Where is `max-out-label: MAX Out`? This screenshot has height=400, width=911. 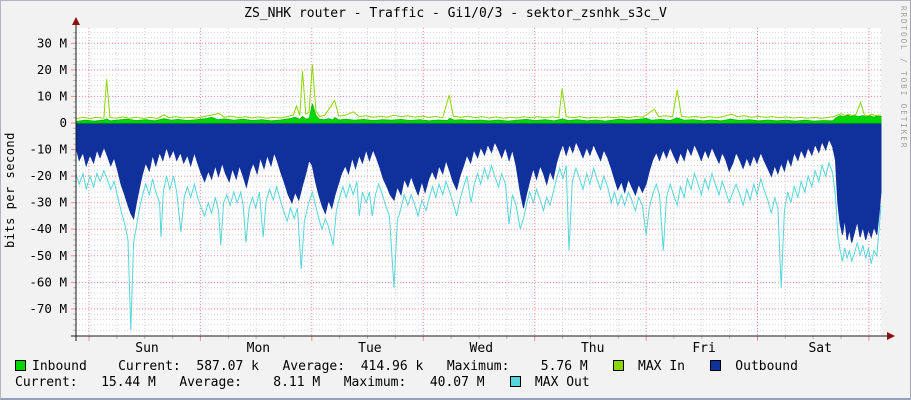
max-out-label: MAX Out is located at coordinates (558, 382).